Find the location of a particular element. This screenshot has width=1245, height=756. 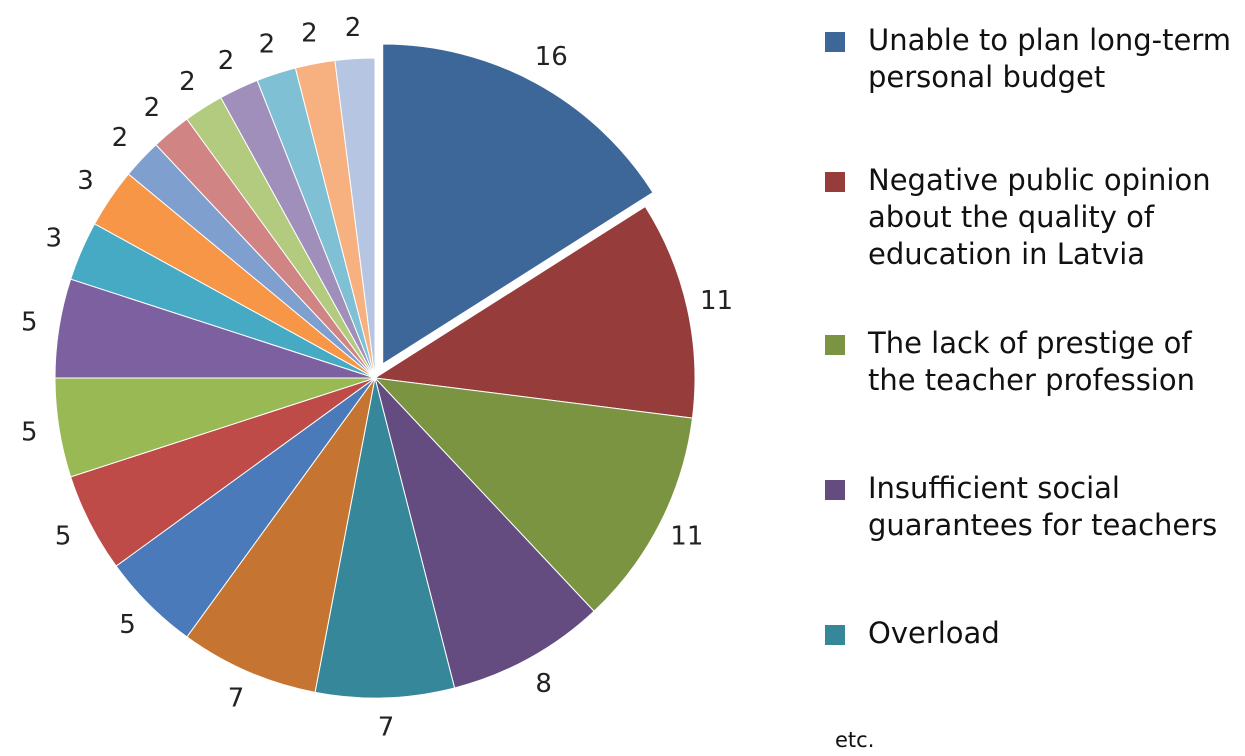

legend-note: etc. is located at coordinates (855, 740).